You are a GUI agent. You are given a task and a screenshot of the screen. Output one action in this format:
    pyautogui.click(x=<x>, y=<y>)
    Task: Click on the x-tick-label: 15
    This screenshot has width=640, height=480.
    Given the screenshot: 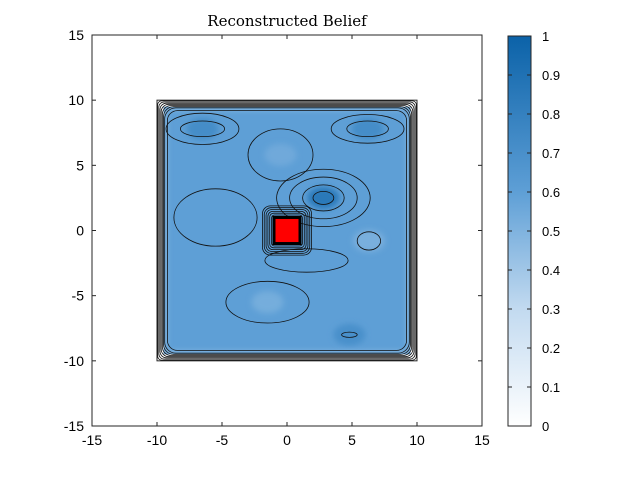 What is the action you would take?
    pyautogui.click(x=482, y=440)
    